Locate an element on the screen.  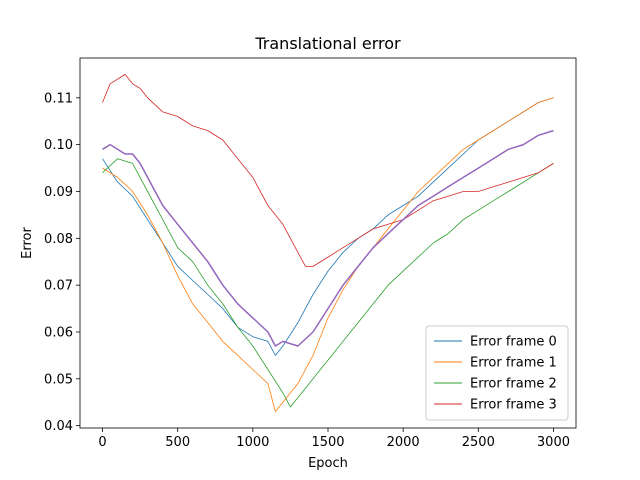
legend-label: Error frame 0 is located at coordinates (513, 342).